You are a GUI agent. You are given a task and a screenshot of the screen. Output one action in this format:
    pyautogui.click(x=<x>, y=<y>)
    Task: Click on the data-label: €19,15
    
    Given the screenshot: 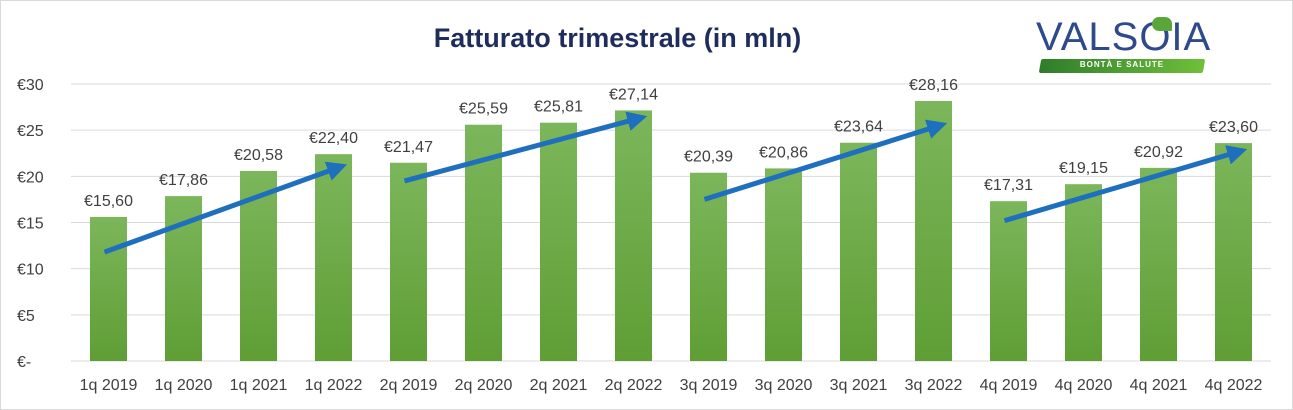 What is the action you would take?
    pyautogui.click(x=1083, y=168)
    